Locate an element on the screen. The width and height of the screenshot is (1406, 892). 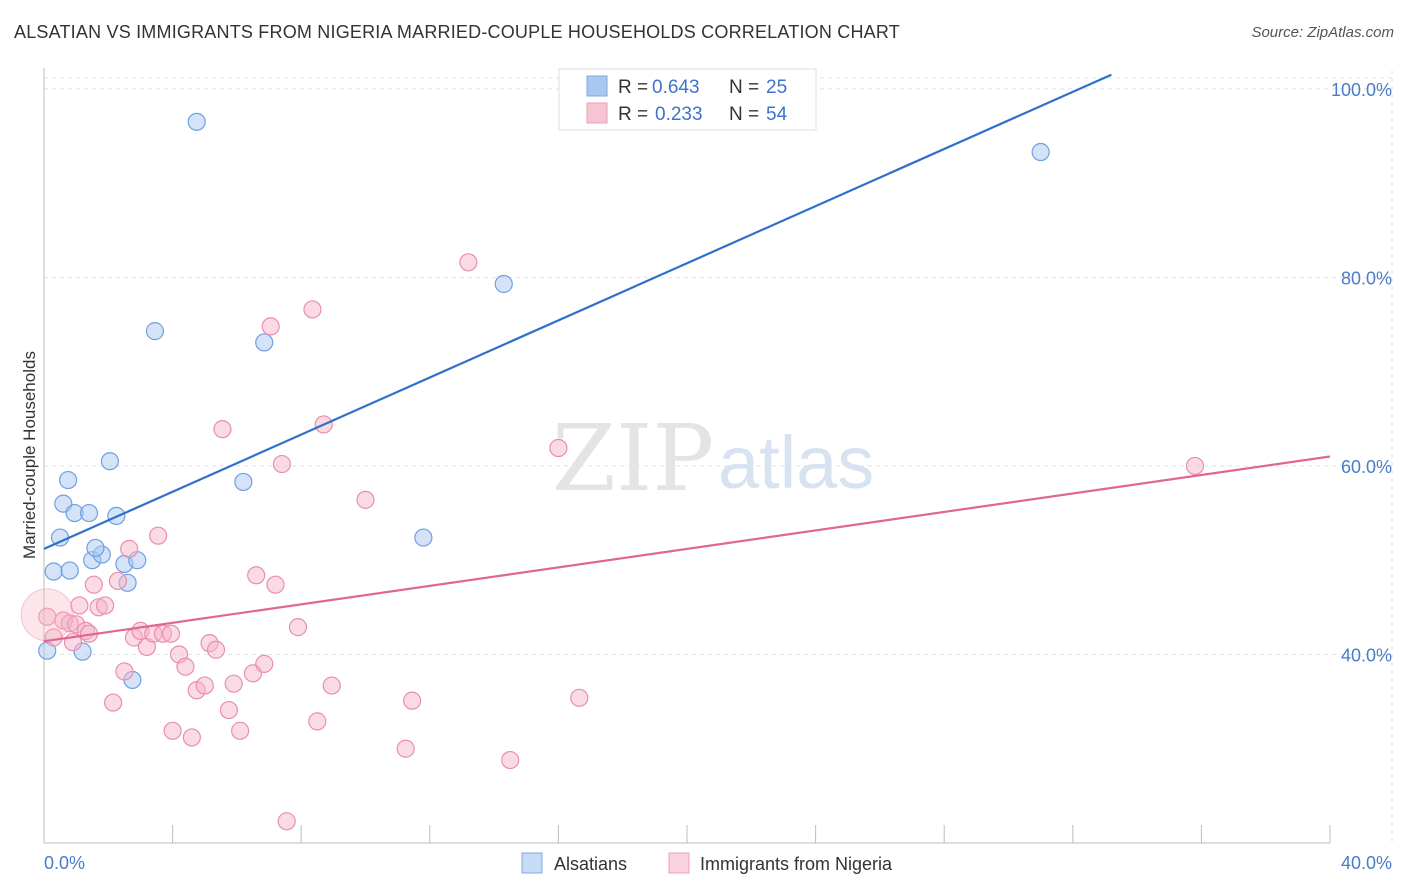
legend-label-nigeria: Immigrants from Nigeria is located at coordinates (796, 864).